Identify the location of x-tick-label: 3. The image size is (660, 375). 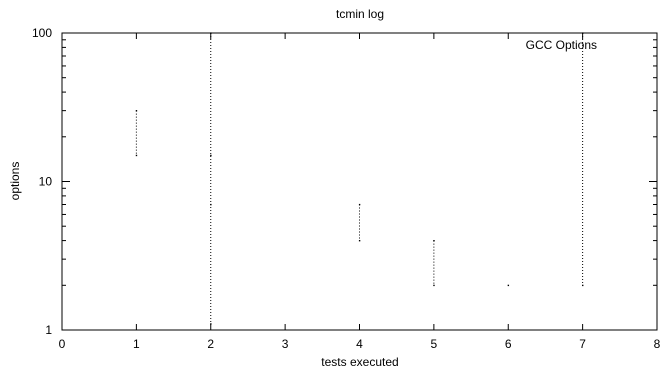
(285, 344).